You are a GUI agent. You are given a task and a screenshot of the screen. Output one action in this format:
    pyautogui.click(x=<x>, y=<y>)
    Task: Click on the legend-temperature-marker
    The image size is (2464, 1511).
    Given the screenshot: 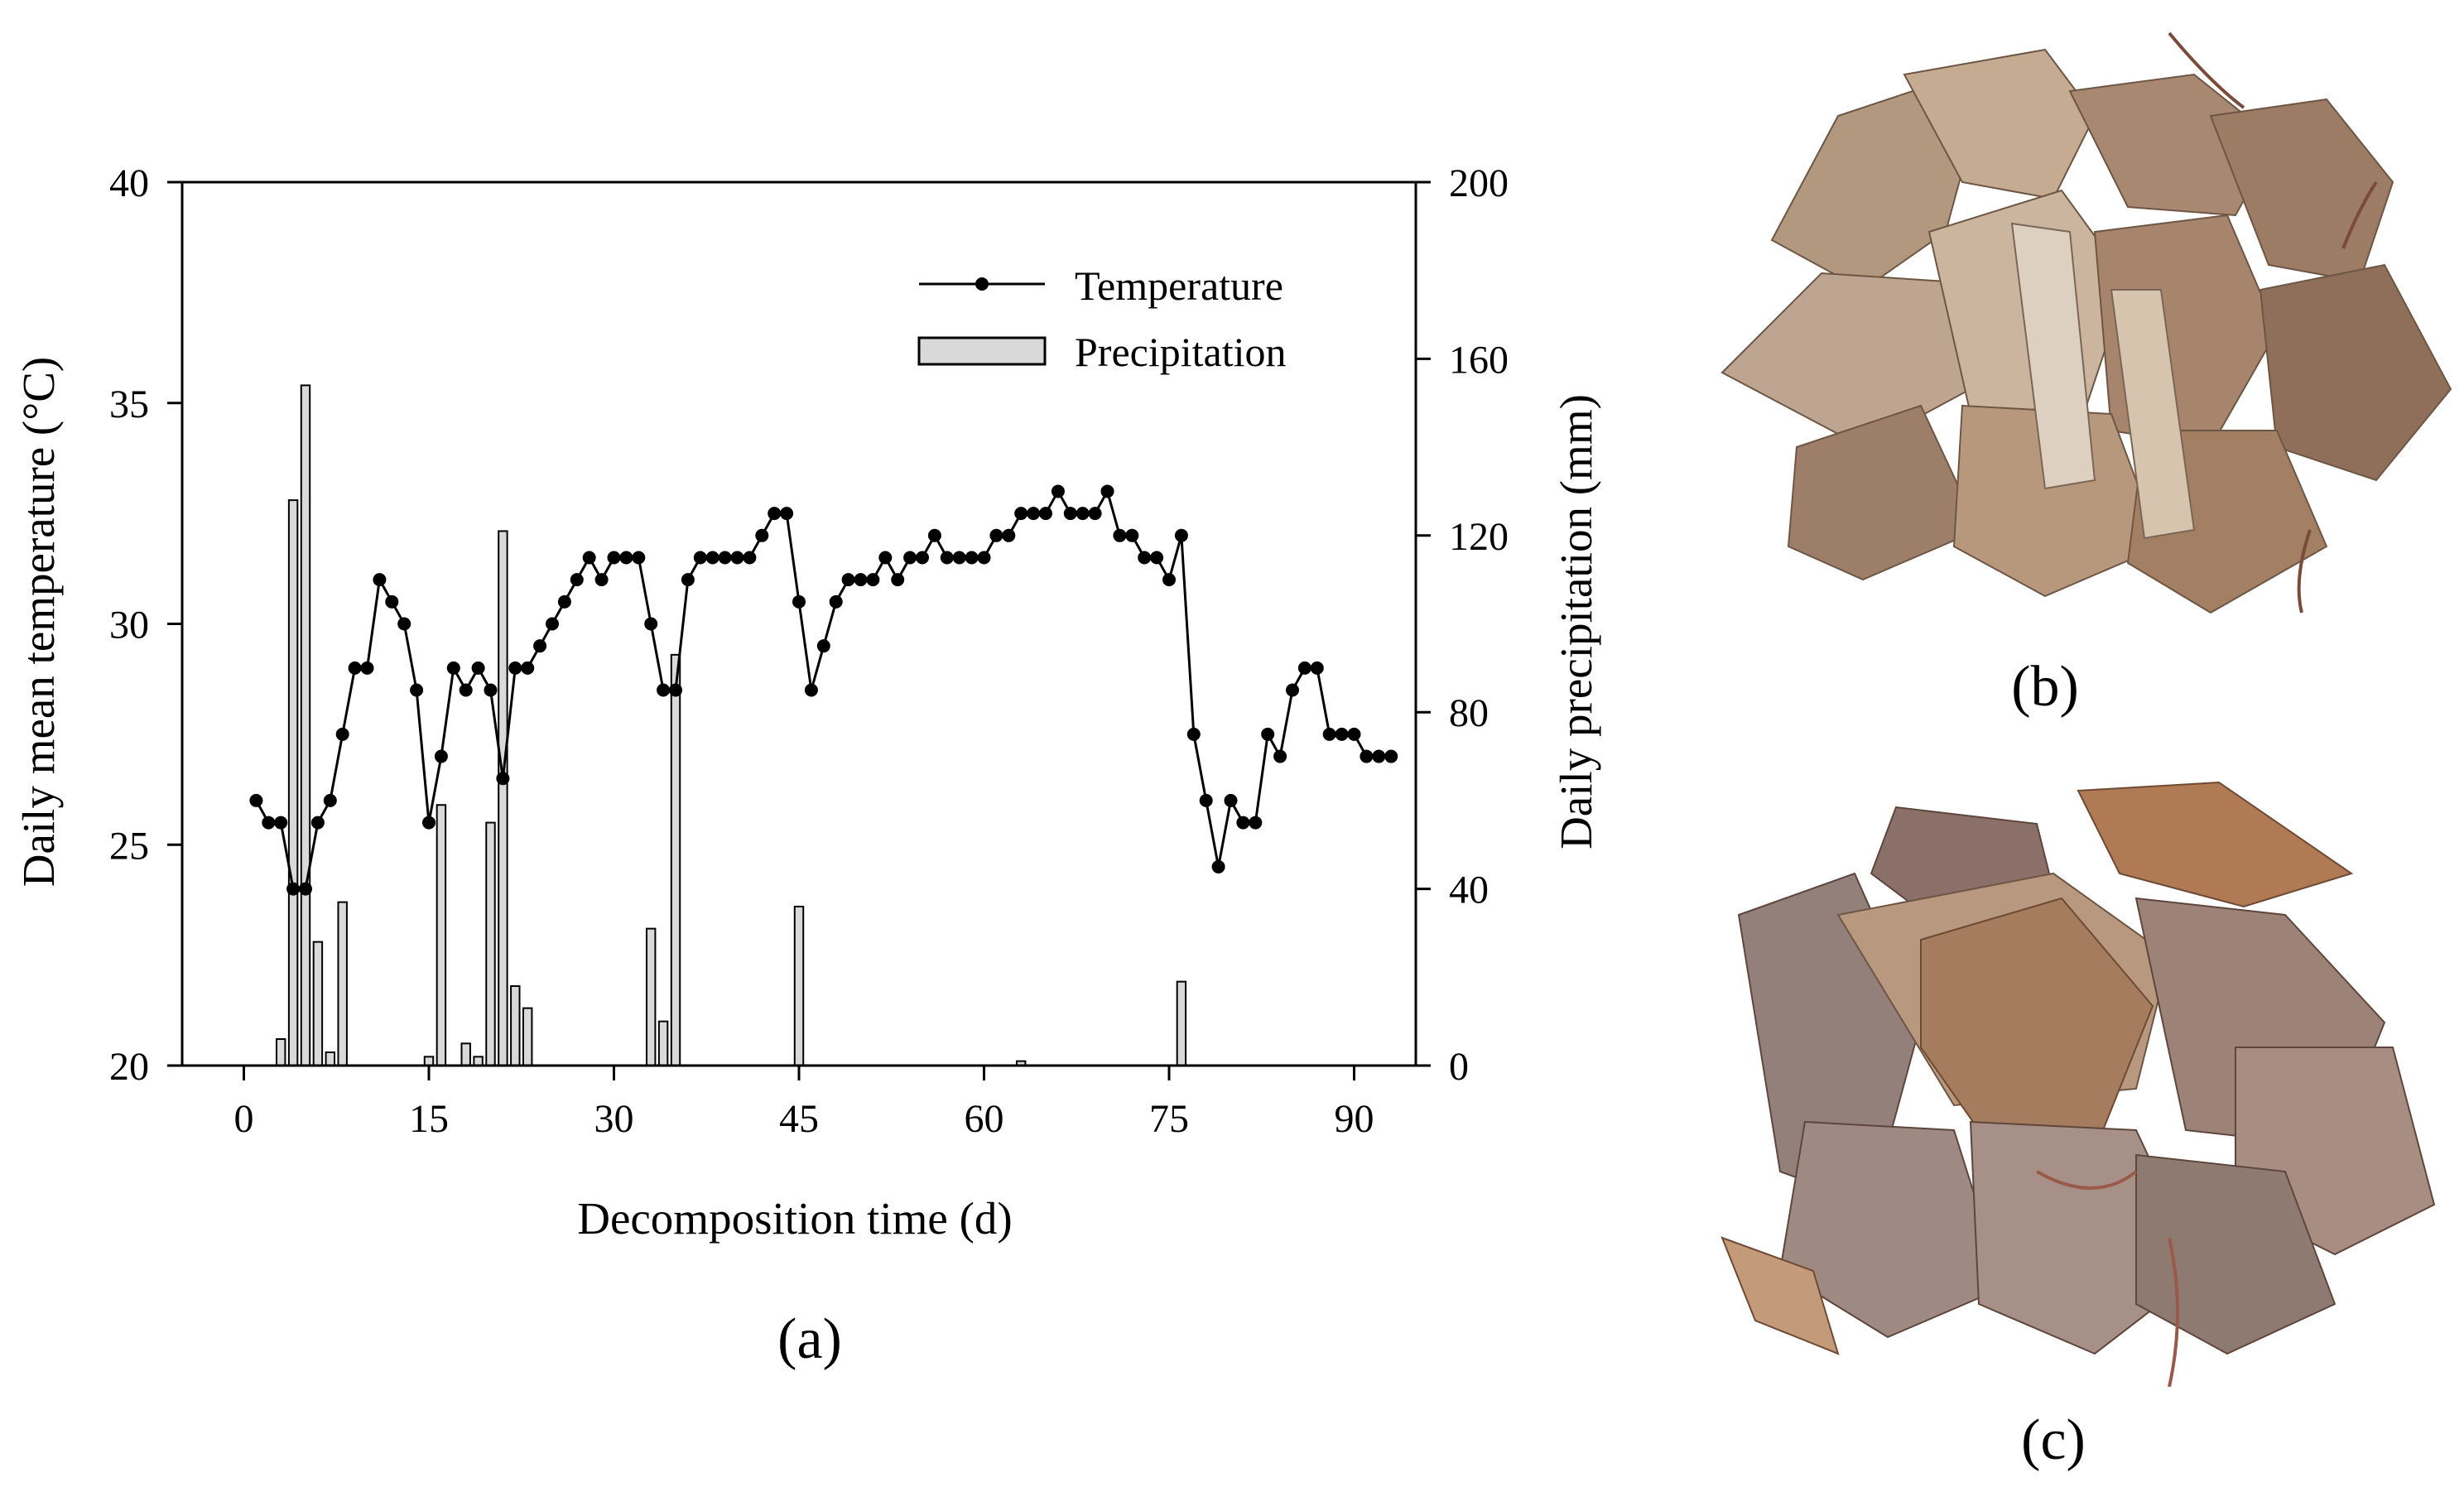 What is the action you would take?
    pyautogui.click(x=982, y=284)
    